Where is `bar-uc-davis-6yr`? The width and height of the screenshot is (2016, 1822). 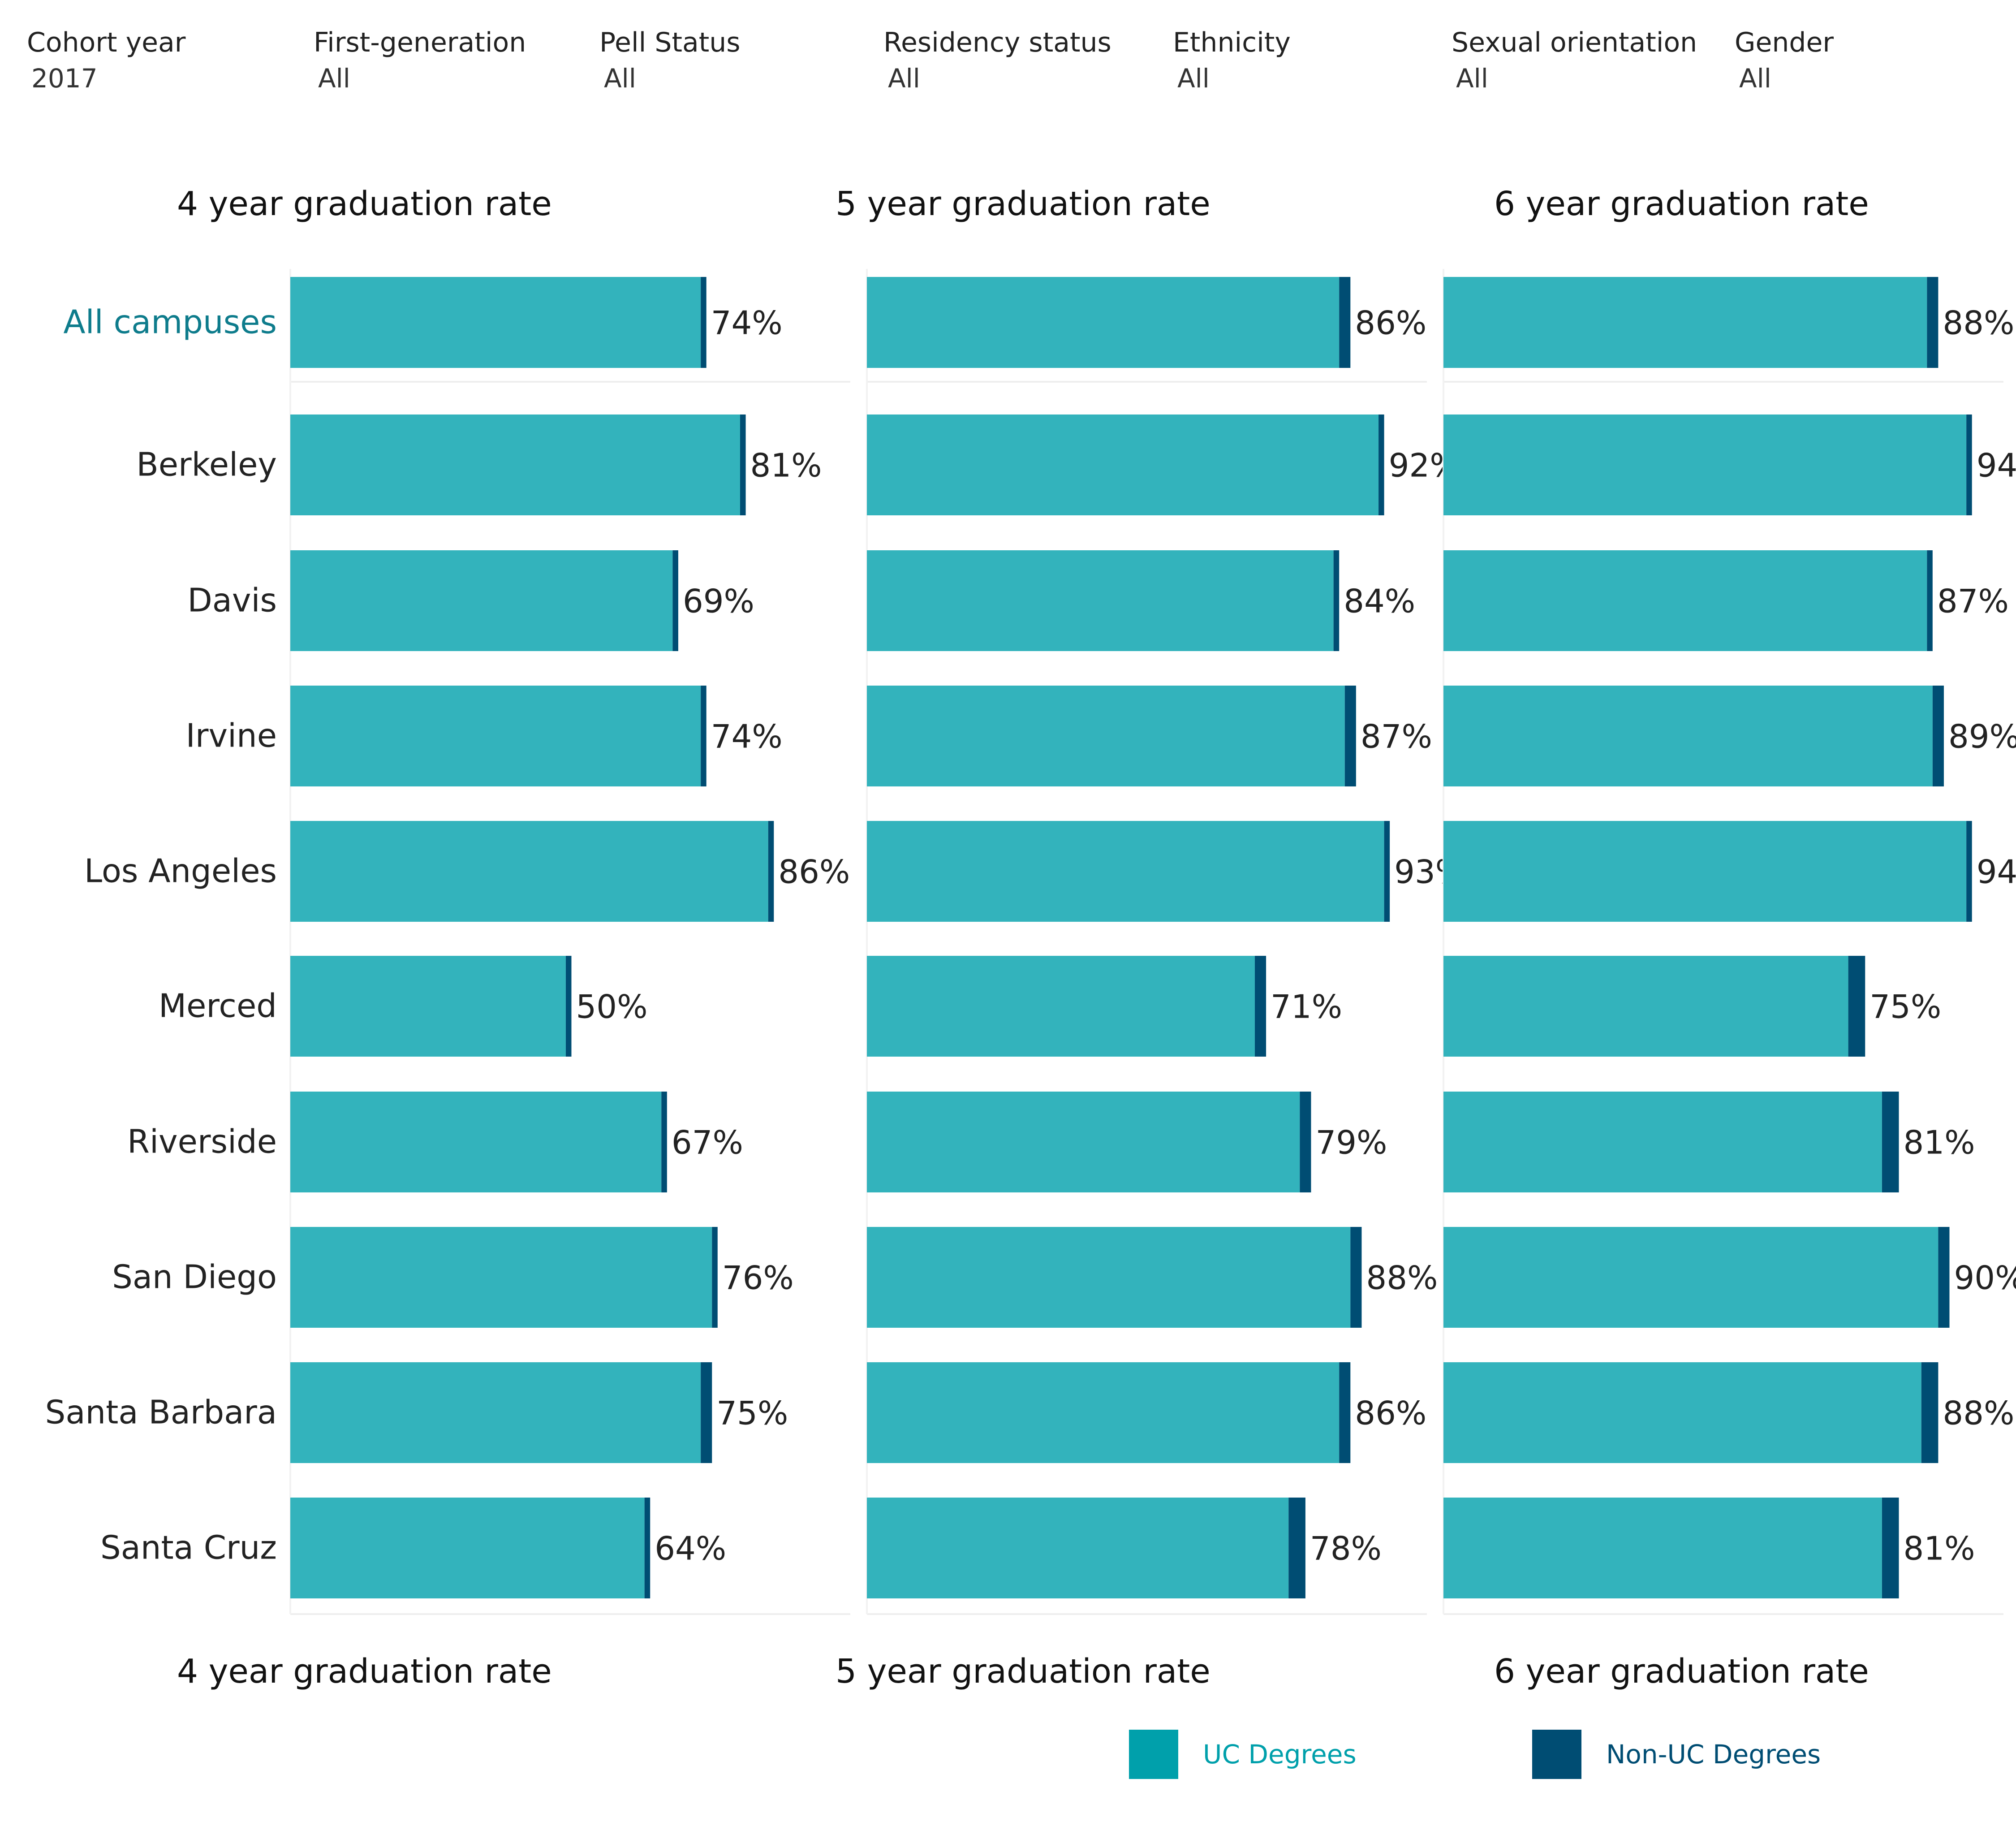
bar-uc-davis-6yr is located at coordinates (1685, 600).